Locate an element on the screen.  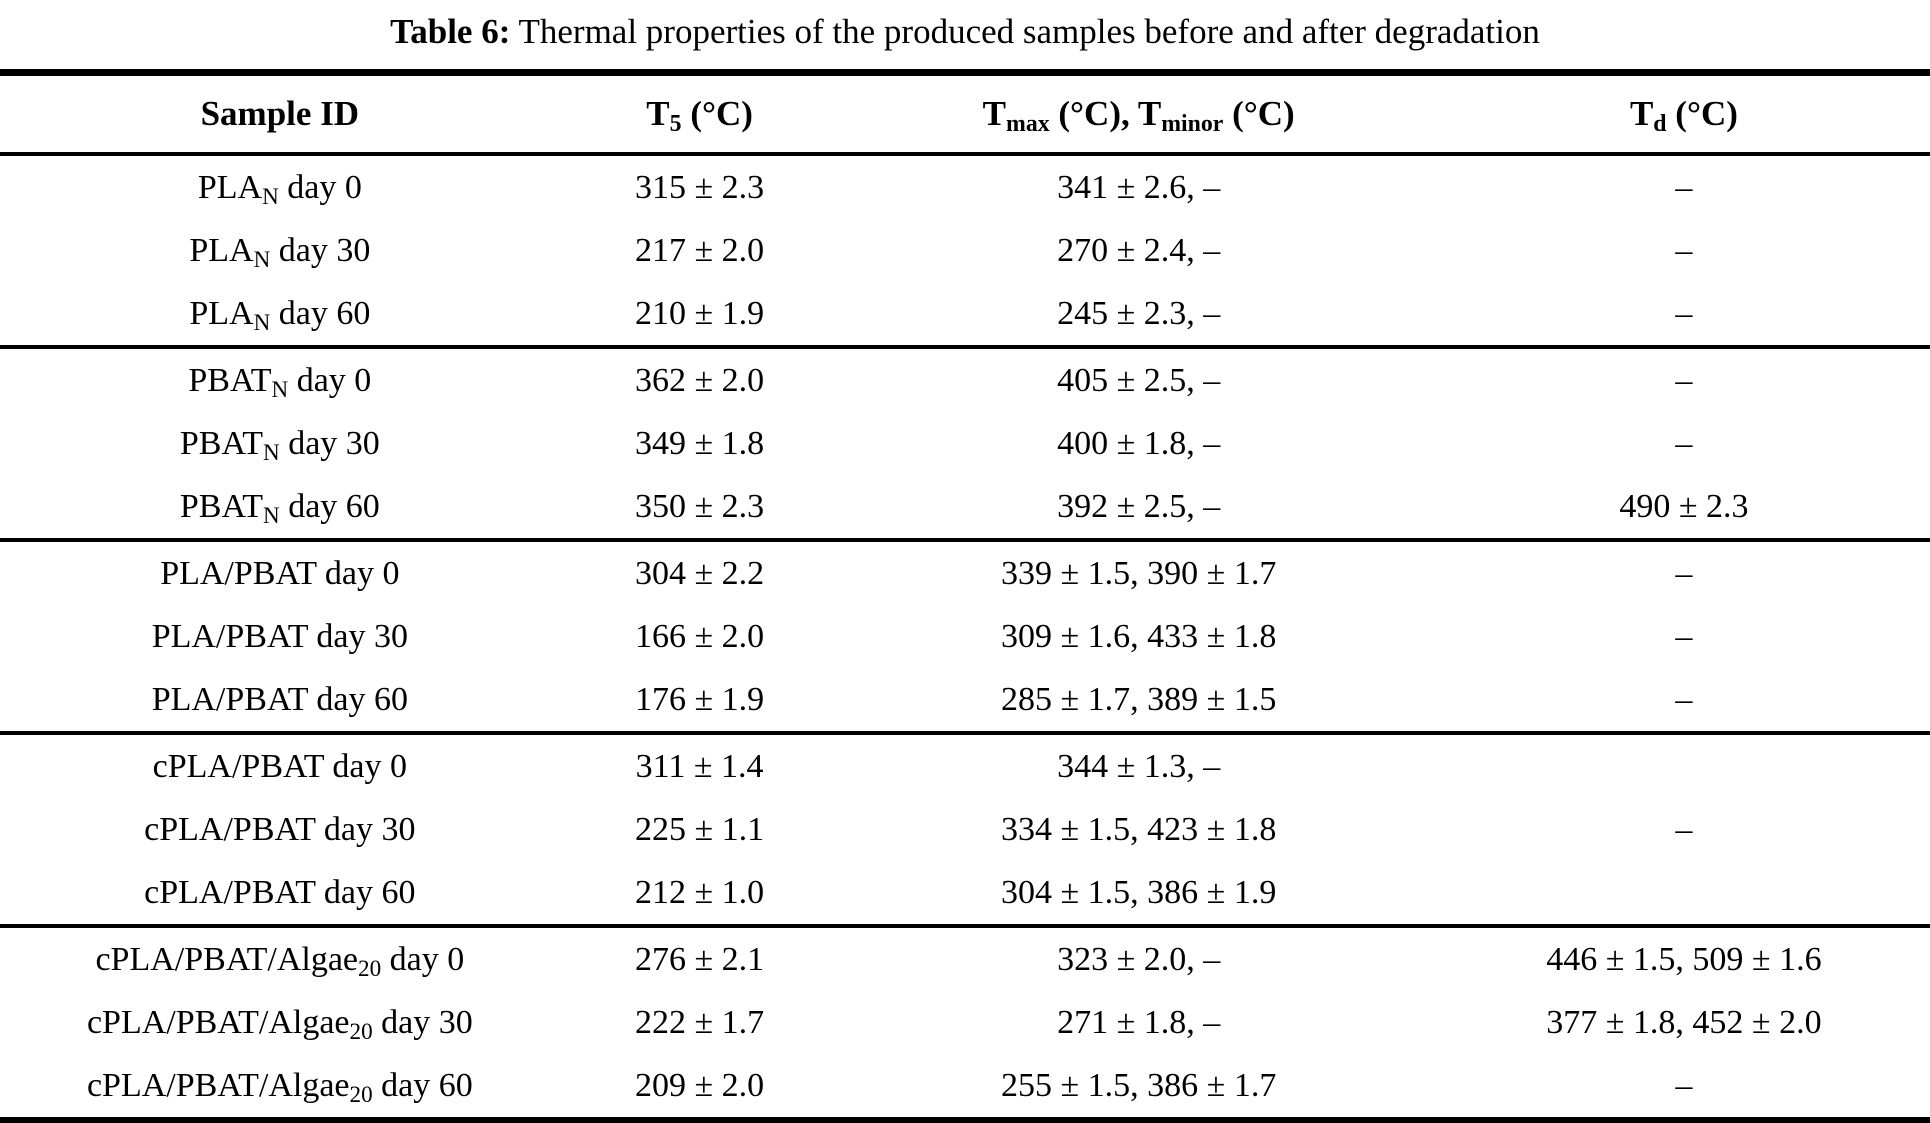
value-cell: 217 ± 2.0 is located at coordinates (700, 250).